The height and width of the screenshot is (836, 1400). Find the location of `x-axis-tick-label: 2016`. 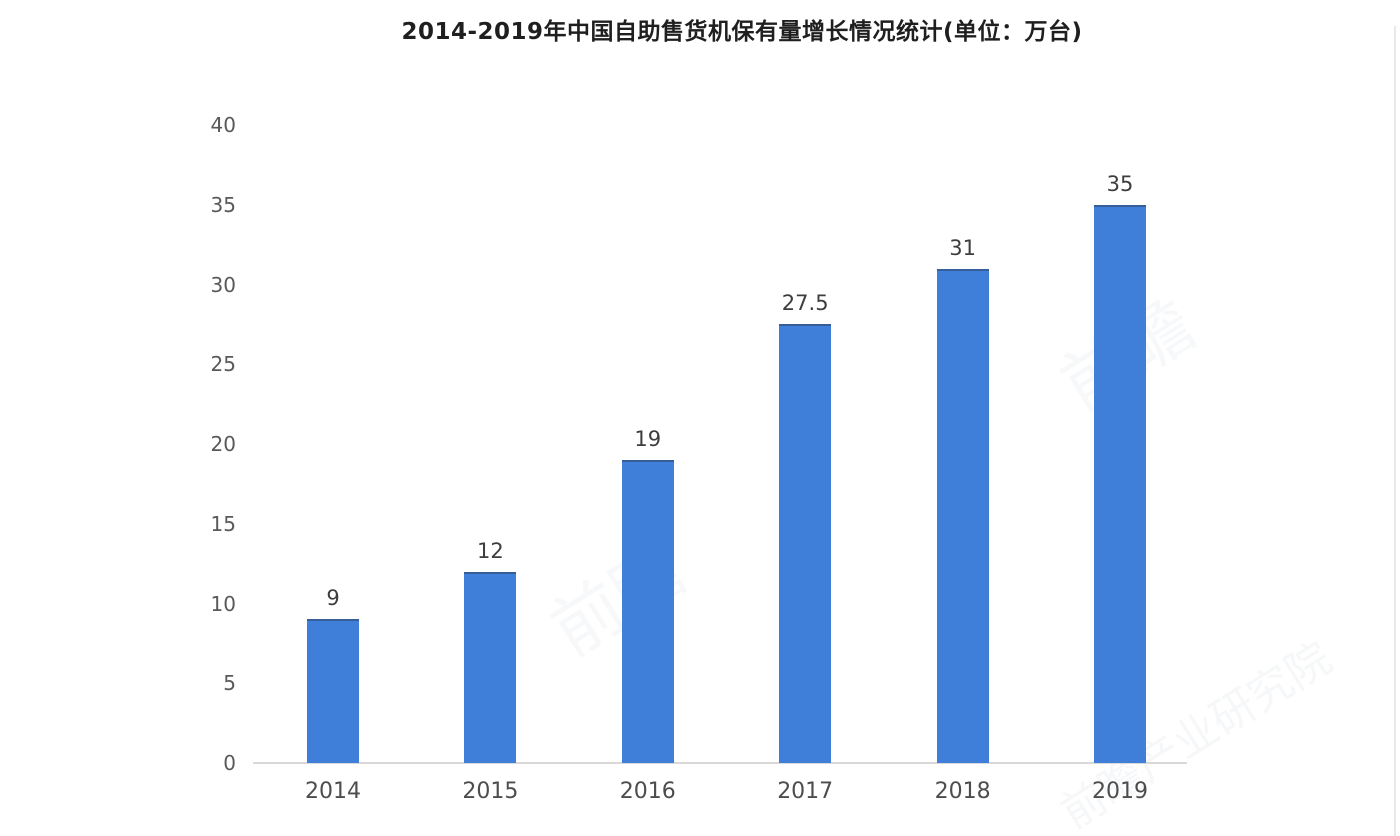

x-axis-tick-label: 2016 is located at coordinates (647, 791).